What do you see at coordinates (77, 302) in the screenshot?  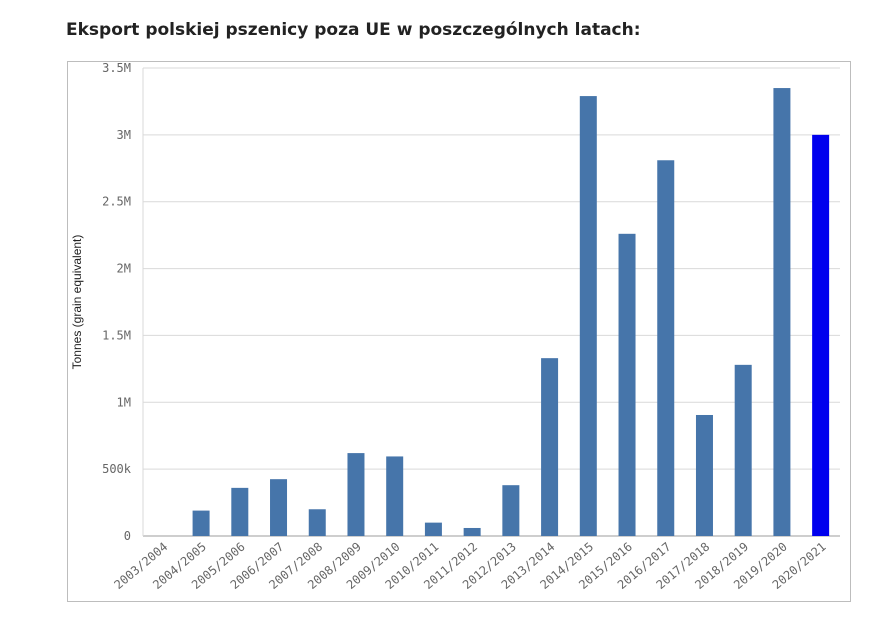 I see `y-axis-label: Tonnes (grain equivalent)` at bounding box center [77, 302].